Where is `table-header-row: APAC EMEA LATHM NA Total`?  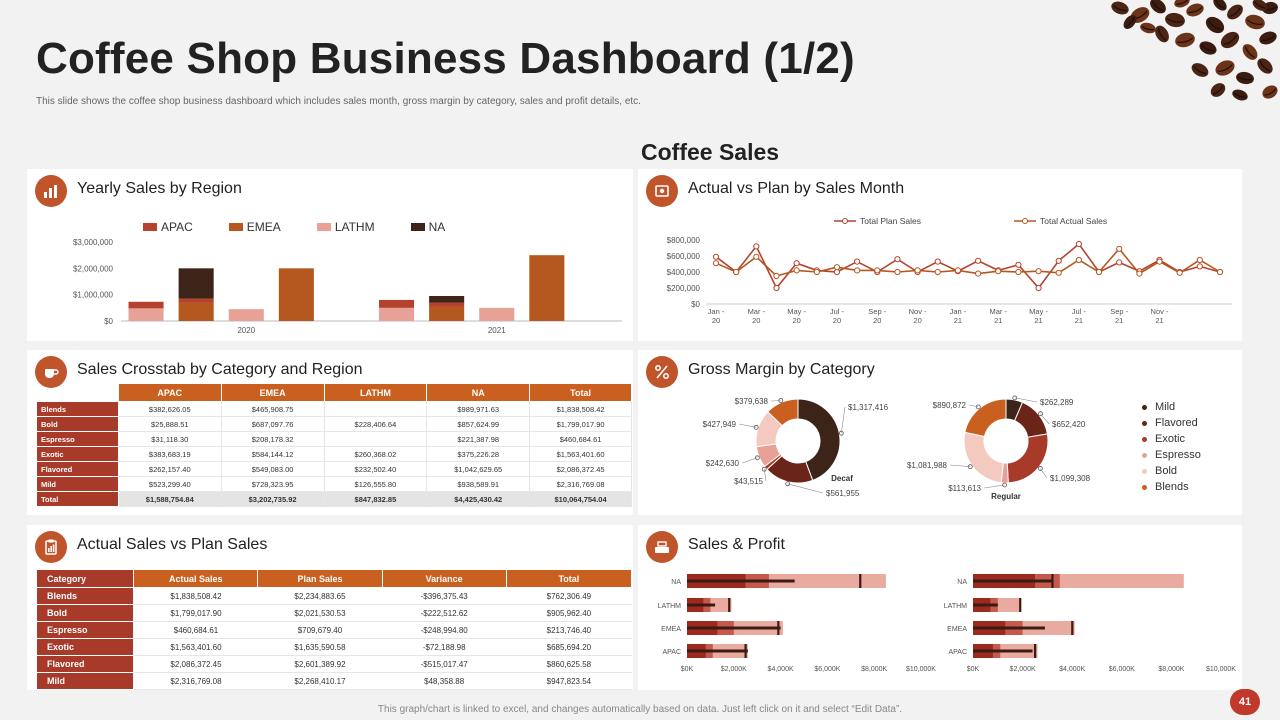
table-header-row: APAC EMEA LATHM NA Total is located at coordinates (334, 392).